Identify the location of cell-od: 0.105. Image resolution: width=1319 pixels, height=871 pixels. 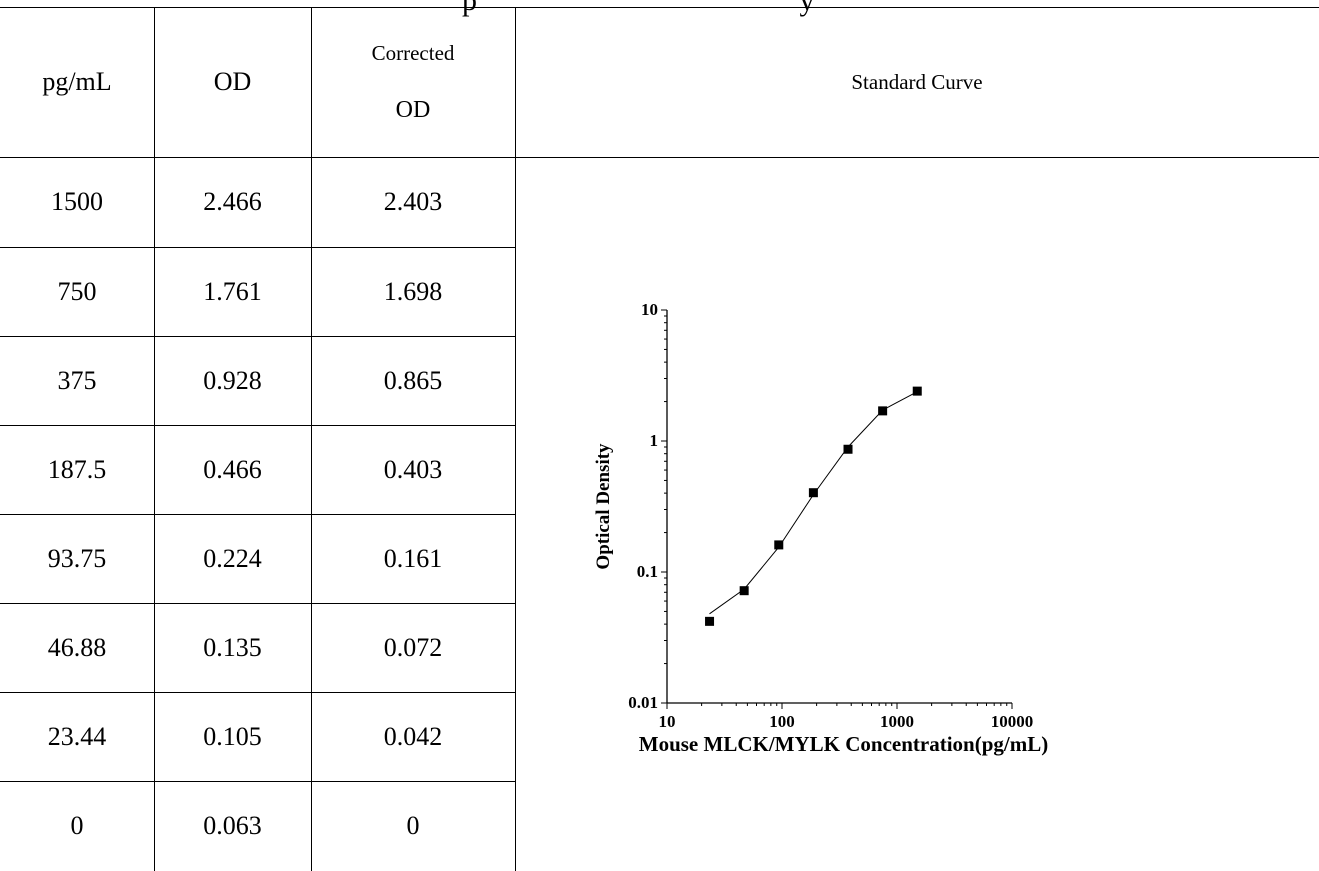
(232, 736).